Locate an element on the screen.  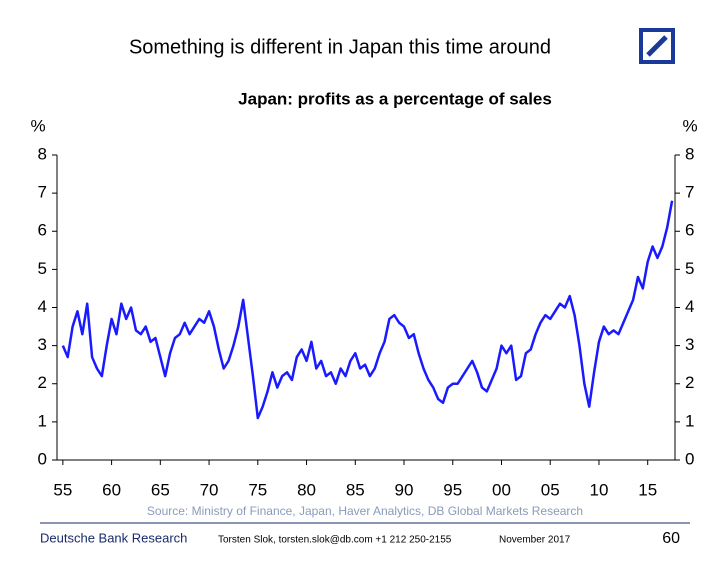
x-tick-label: 10 is located at coordinates (599, 489).